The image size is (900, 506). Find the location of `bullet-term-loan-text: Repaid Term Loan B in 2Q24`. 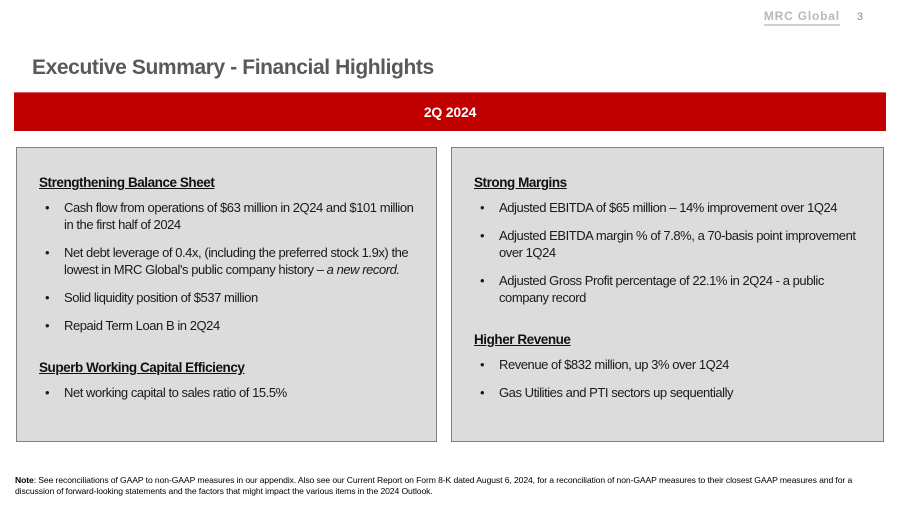

bullet-term-loan-text: Repaid Term Loan B in 2Q24 is located at coordinates (142, 325).